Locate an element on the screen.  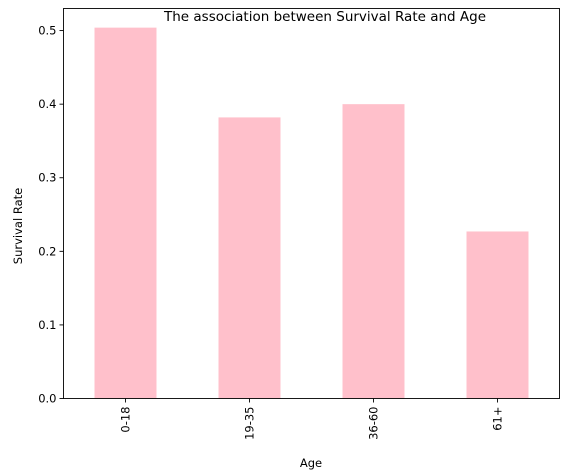
y-tick-label: 0.4 is located at coordinates (47, 104).